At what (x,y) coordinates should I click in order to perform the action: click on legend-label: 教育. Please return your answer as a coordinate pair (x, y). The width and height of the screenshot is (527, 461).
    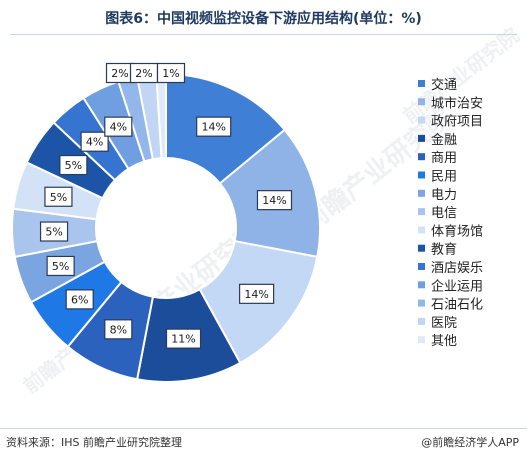
    Looking at the image, I should click on (444, 250).